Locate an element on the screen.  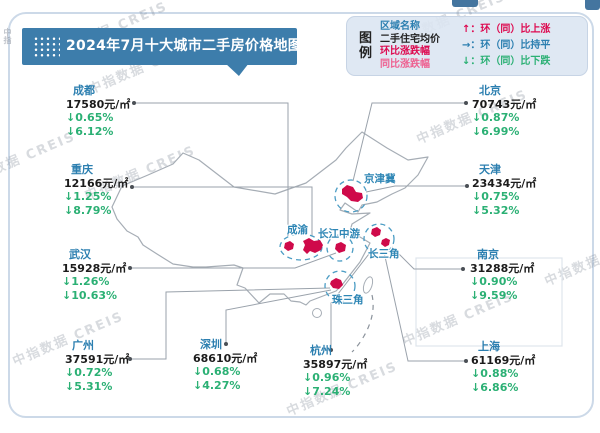
south-china-sea-inset-box is located at coordinates (489, 302).